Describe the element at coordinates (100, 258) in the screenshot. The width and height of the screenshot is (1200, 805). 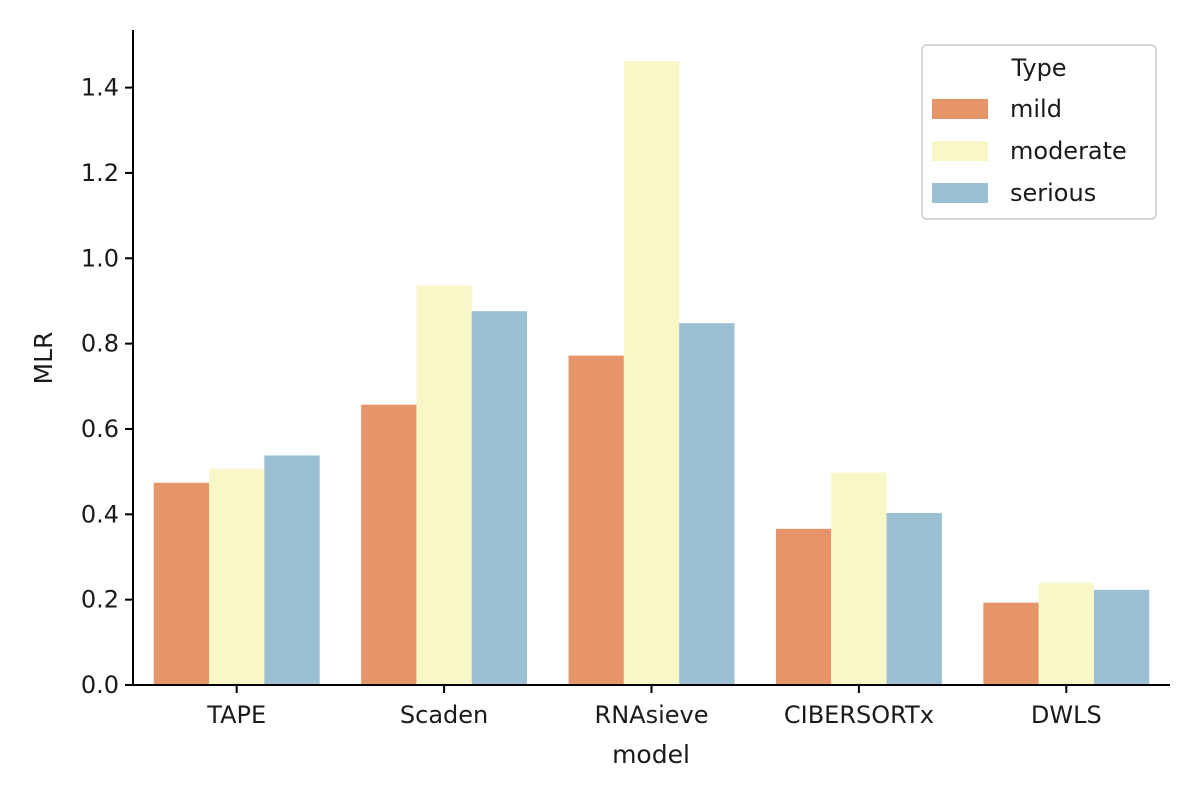
I see `y-tick-label: 1.0` at that location.